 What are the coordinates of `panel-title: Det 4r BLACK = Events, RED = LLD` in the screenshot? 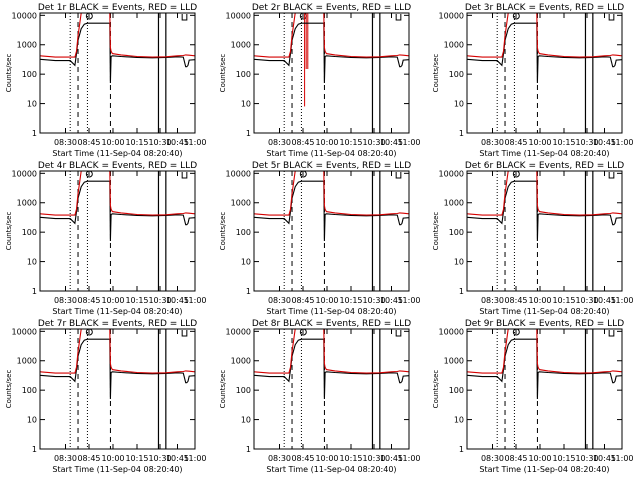 It's located at (117, 166).